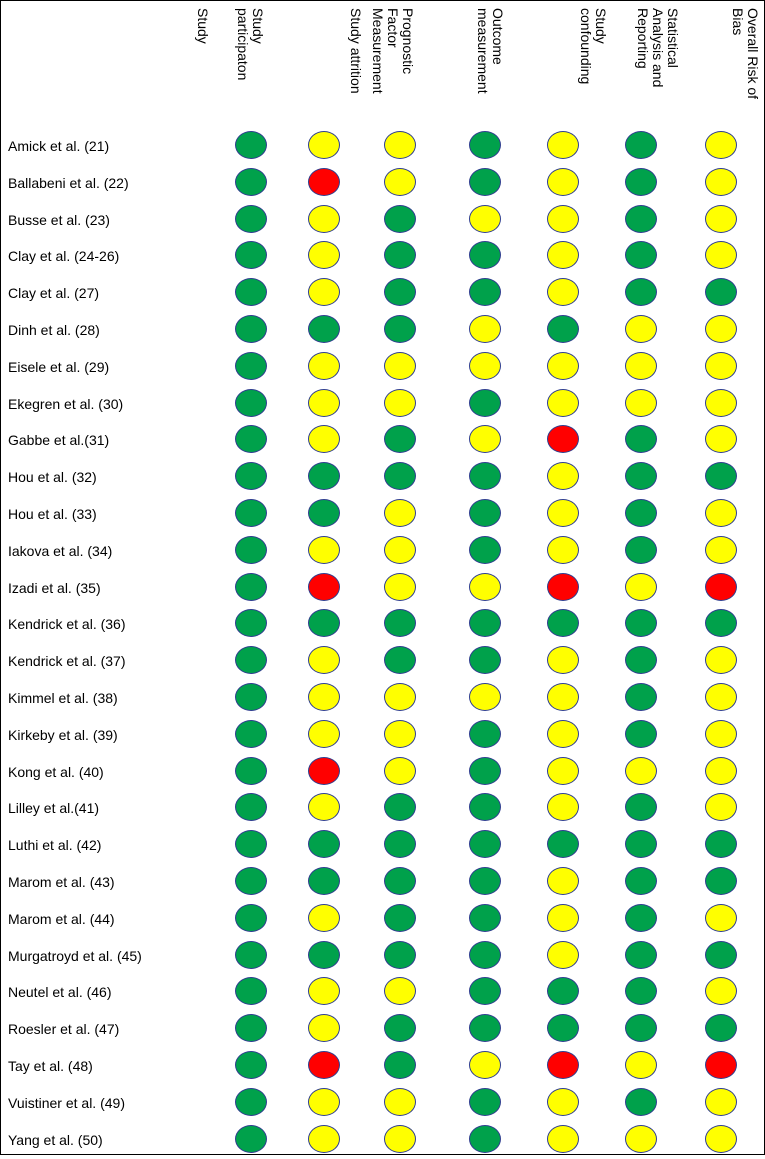 Image resolution: width=765 pixels, height=1159 pixels. I want to click on column-header-label: Overall Risk of Bias, so click(745, 54).